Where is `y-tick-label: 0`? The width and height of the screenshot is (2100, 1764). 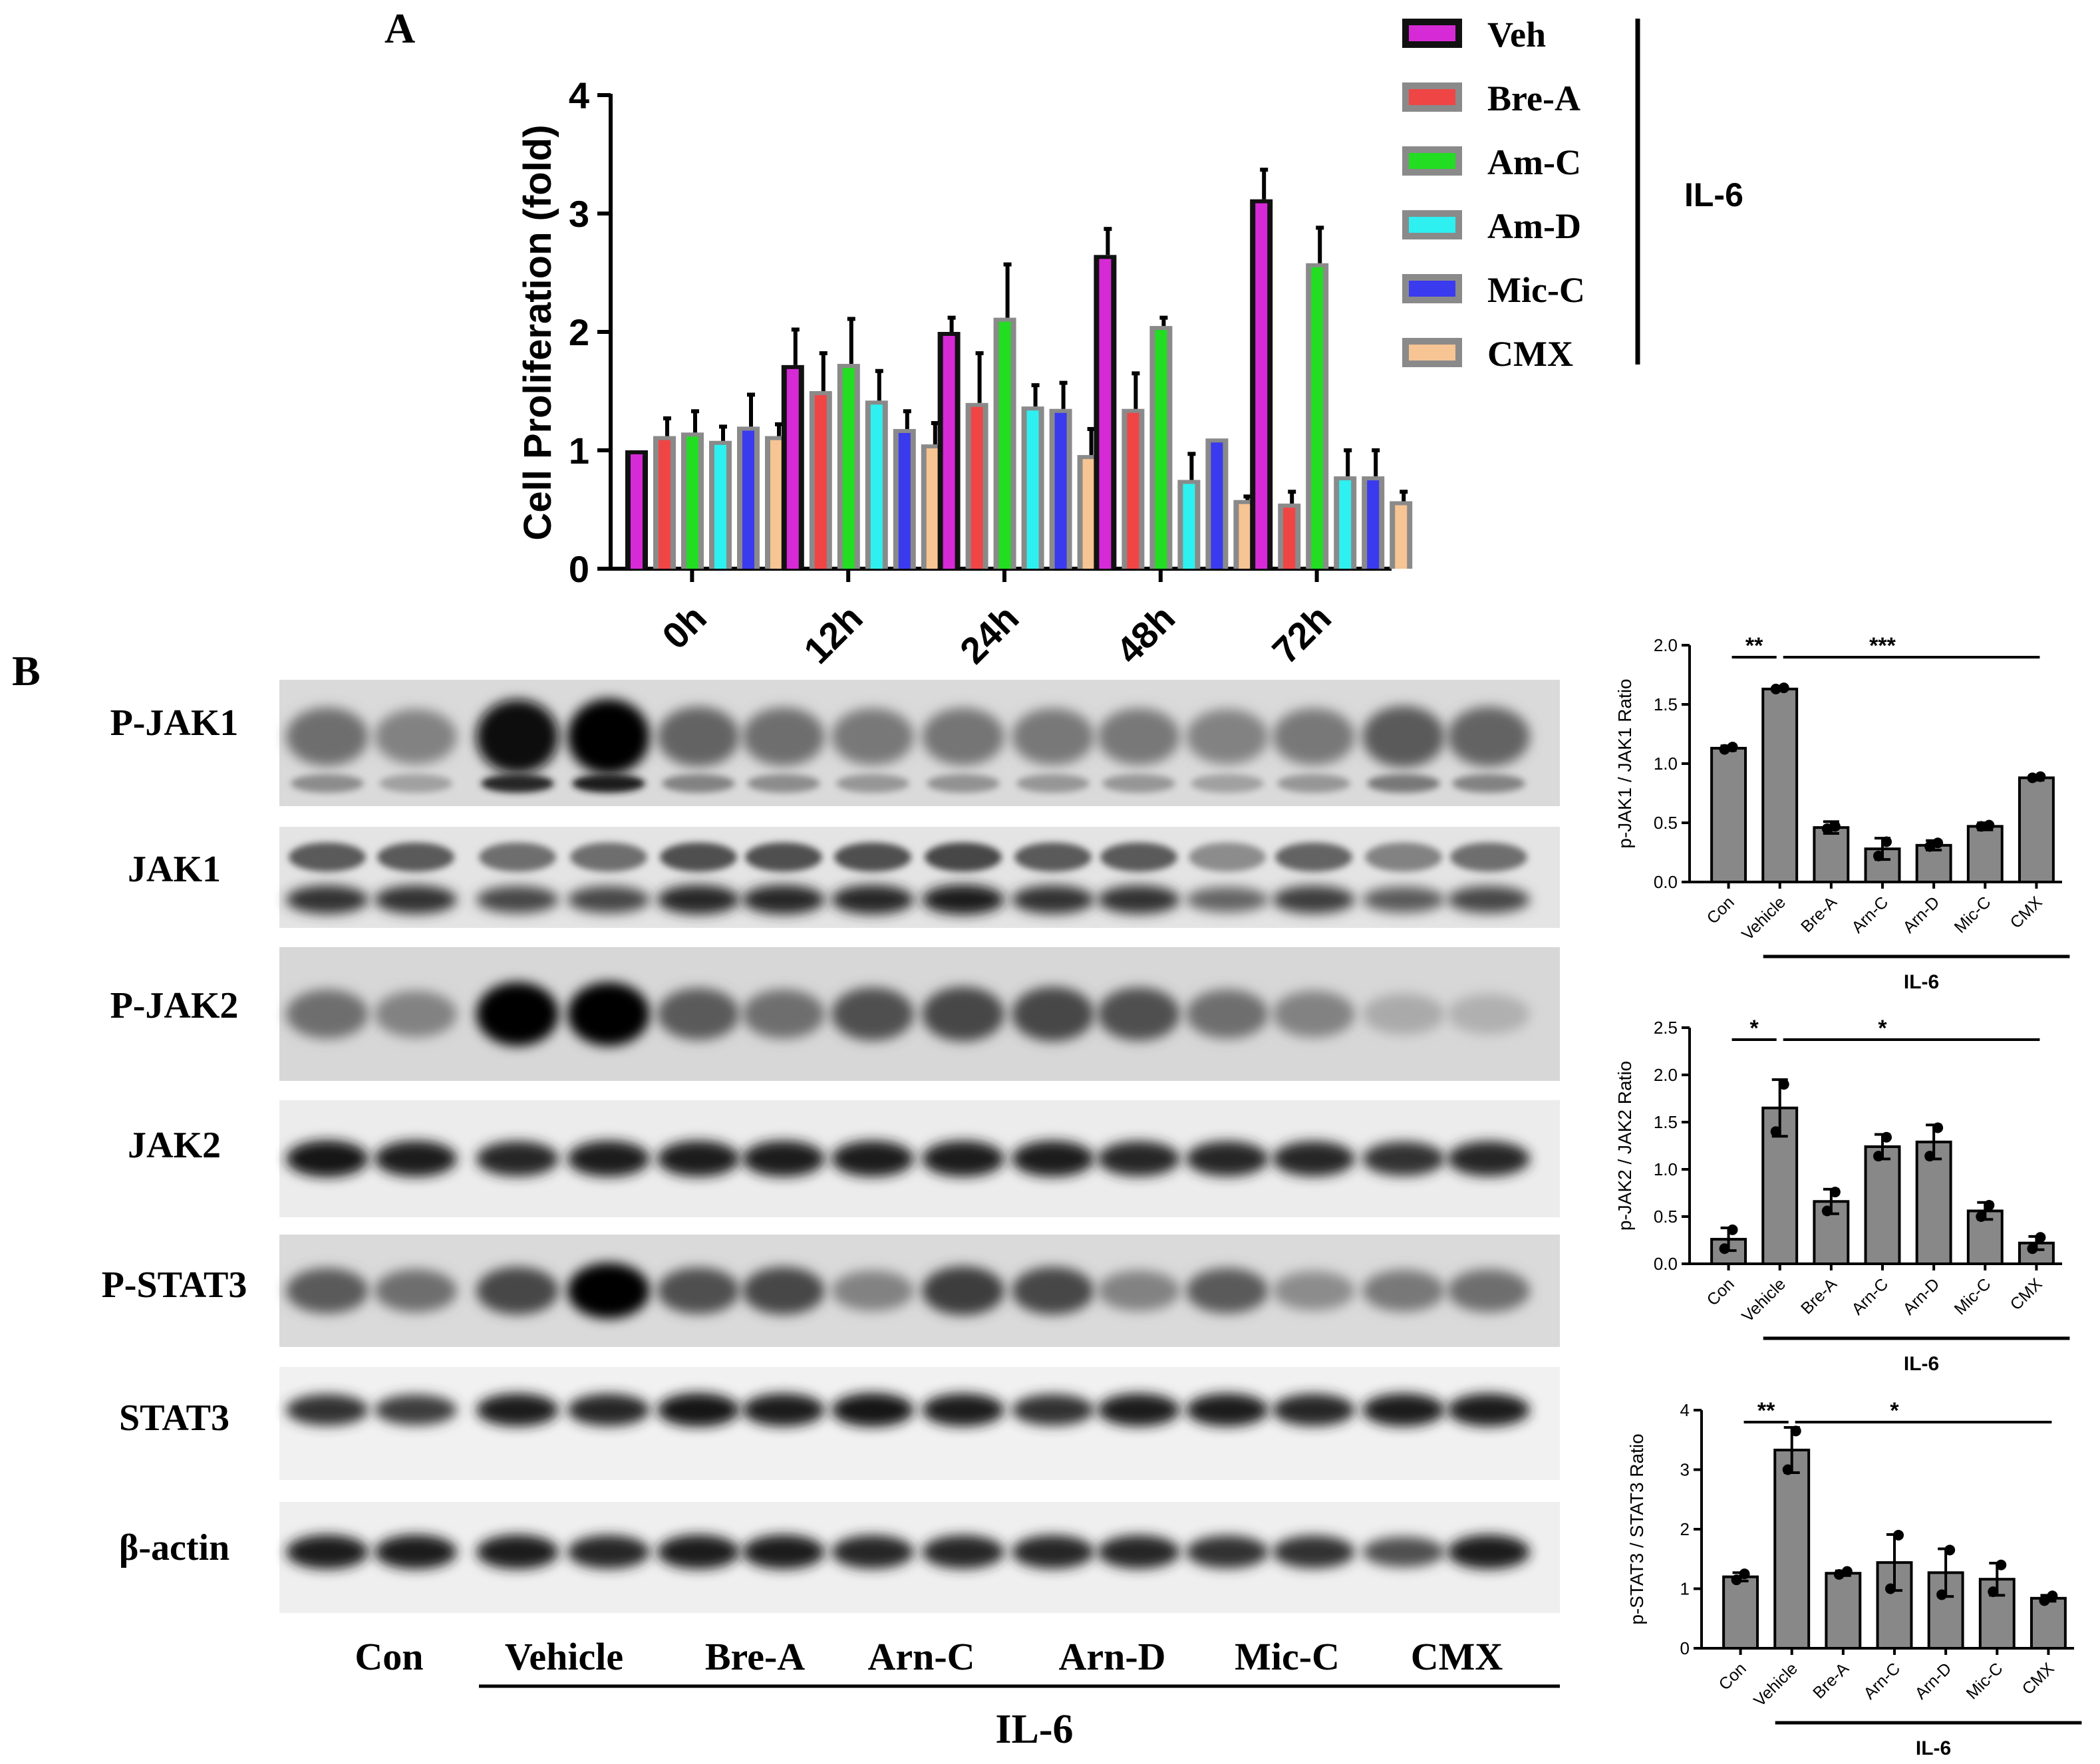 y-tick-label: 0 is located at coordinates (1685, 1648).